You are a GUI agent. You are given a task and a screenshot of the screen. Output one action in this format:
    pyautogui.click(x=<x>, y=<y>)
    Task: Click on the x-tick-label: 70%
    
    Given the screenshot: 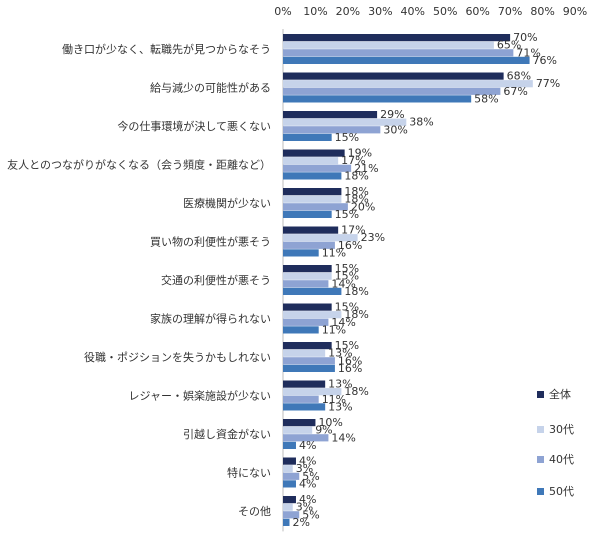 What is the action you would take?
    pyautogui.click(x=510, y=11)
    